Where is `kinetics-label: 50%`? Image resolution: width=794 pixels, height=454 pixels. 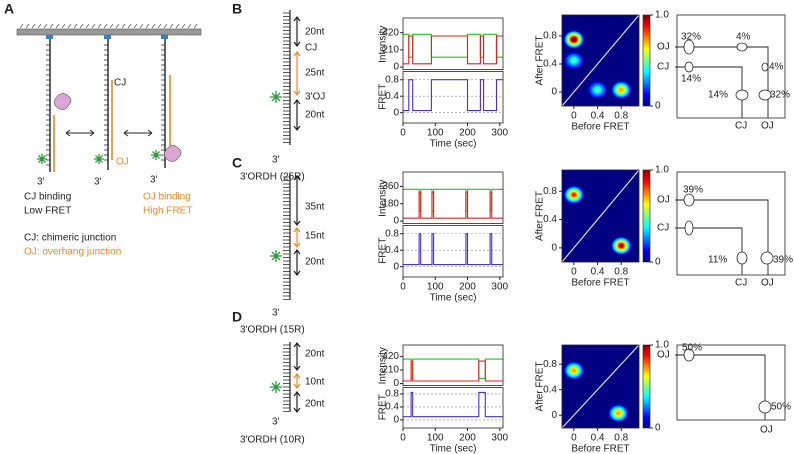 kinetics-label: 50% is located at coordinates (692, 348).